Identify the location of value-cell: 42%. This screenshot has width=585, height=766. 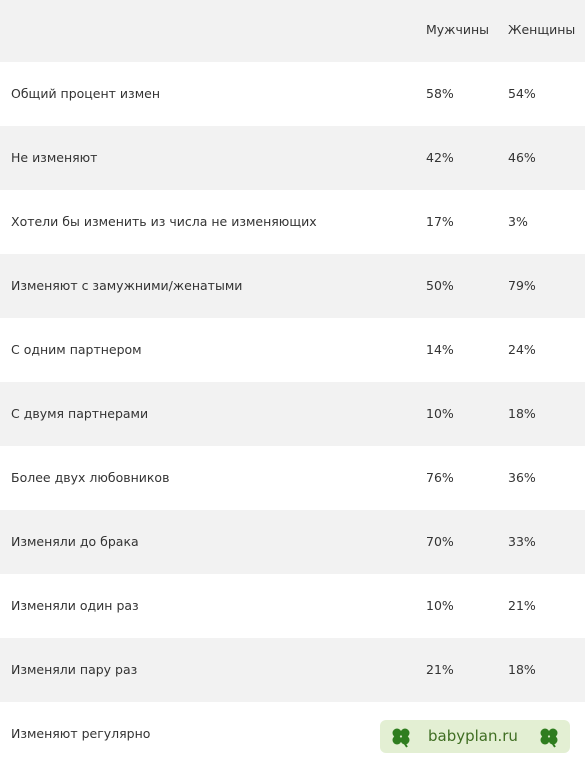
(440, 157).